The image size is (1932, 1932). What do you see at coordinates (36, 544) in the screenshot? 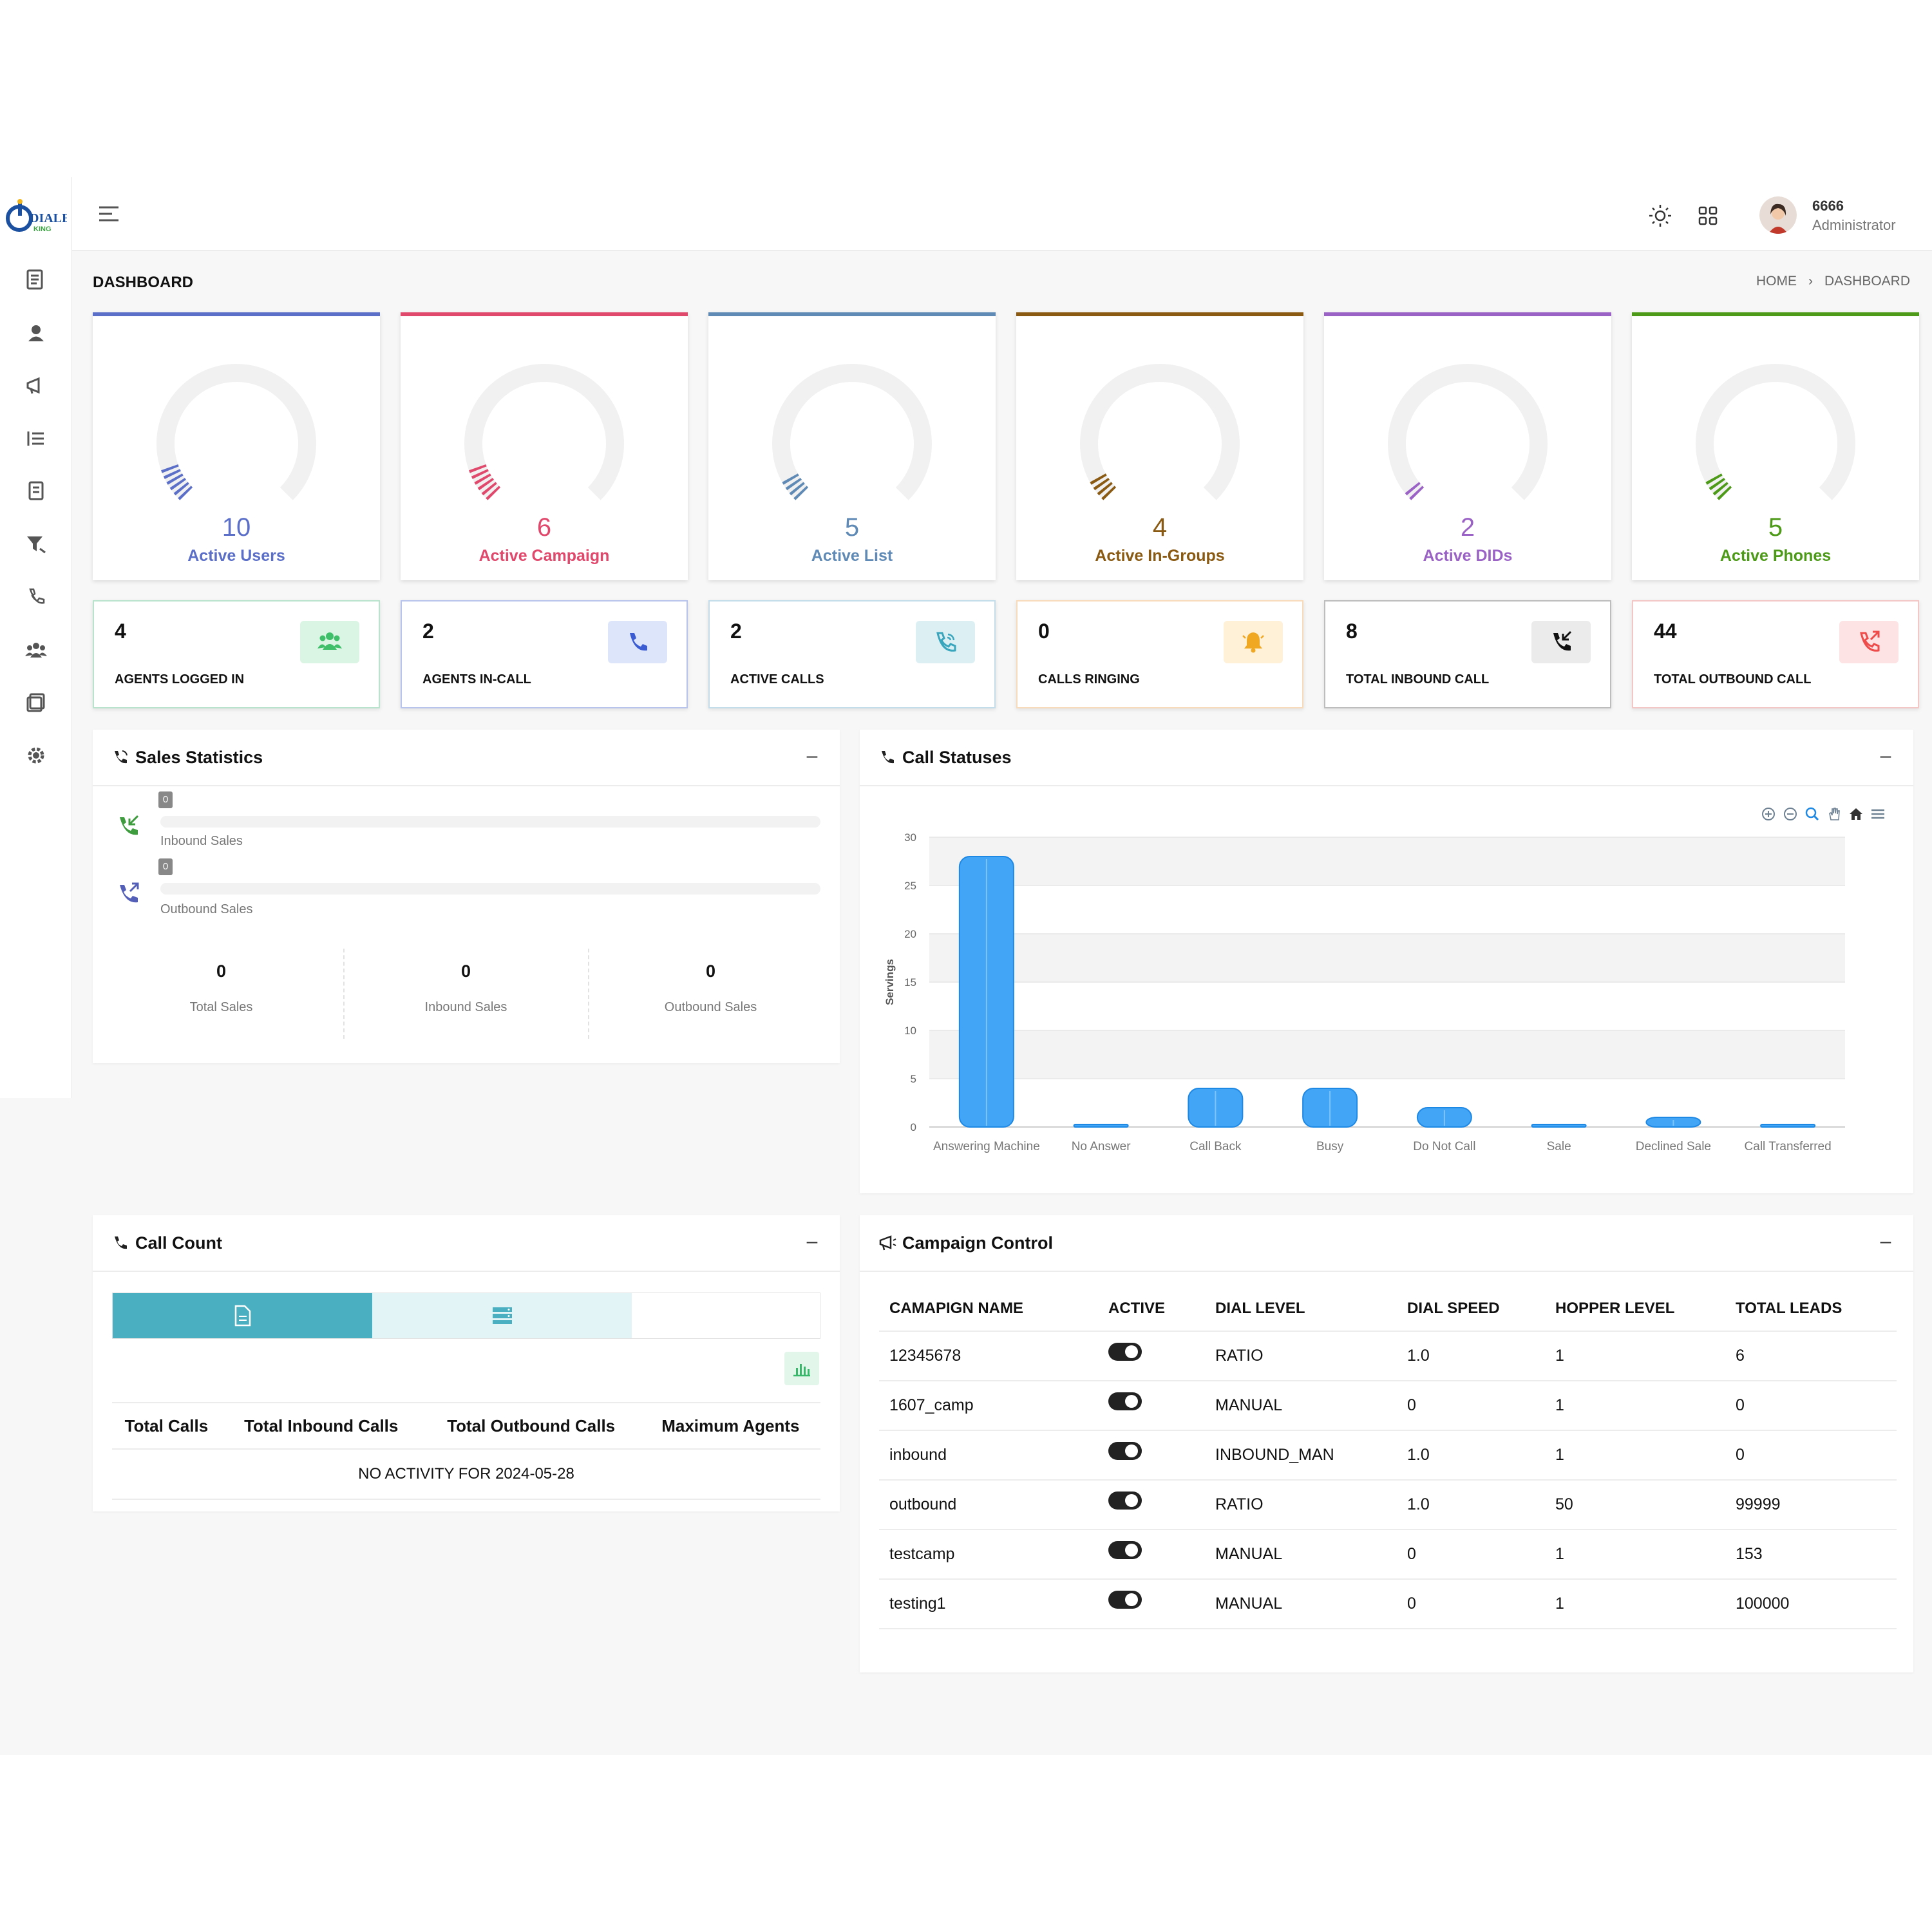
I see `nav-filters-icon` at bounding box center [36, 544].